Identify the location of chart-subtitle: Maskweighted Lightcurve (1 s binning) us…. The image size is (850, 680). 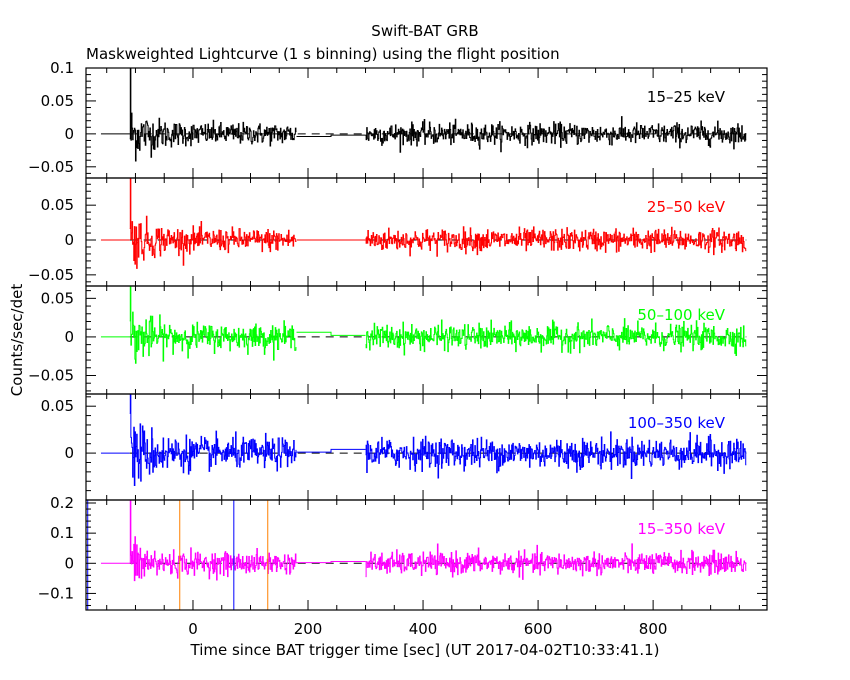
(323, 54).